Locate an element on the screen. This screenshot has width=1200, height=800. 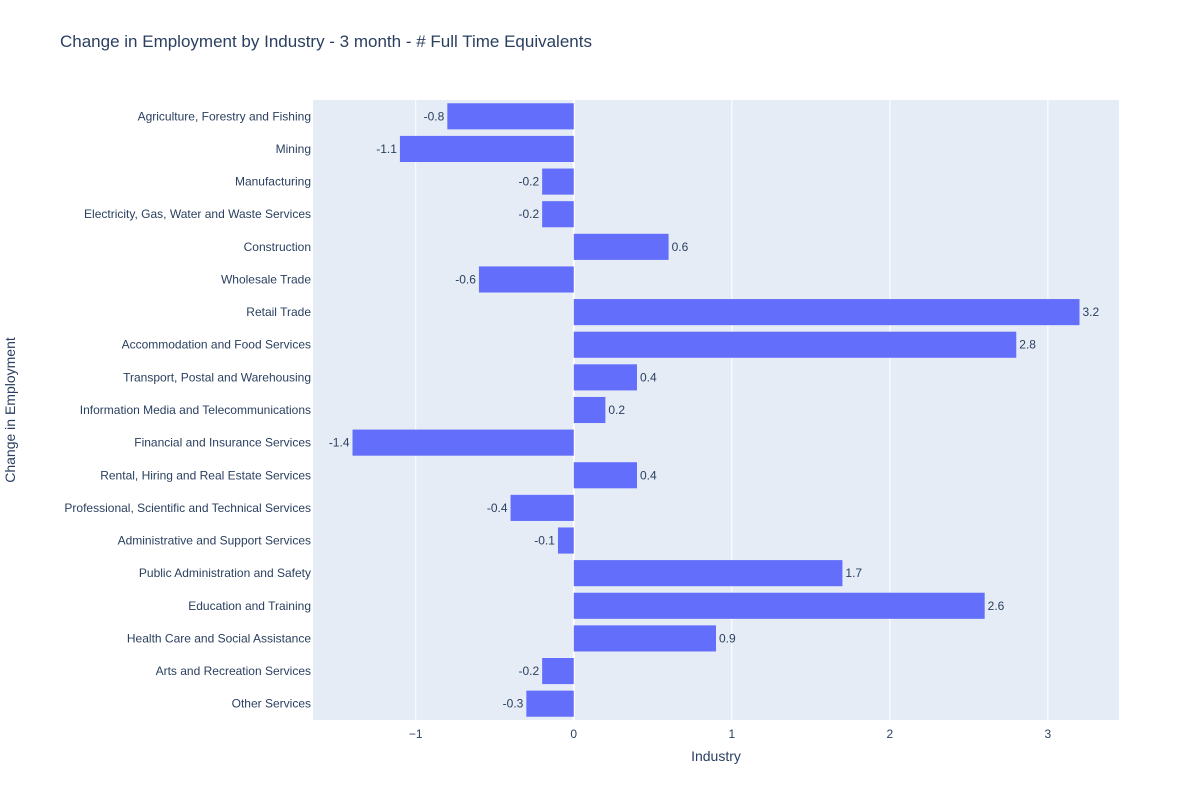
value-label: -1.1 is located at coordinates (386, 149).